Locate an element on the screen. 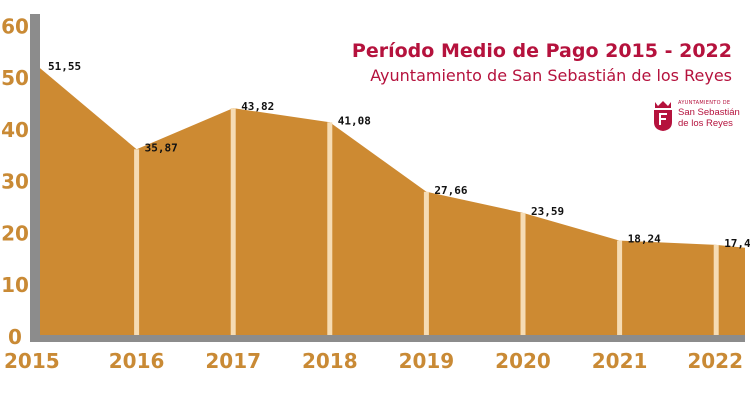 The image size is (750, 400). logo-line-2: de los Reyes is located at coordinates (705, 123).